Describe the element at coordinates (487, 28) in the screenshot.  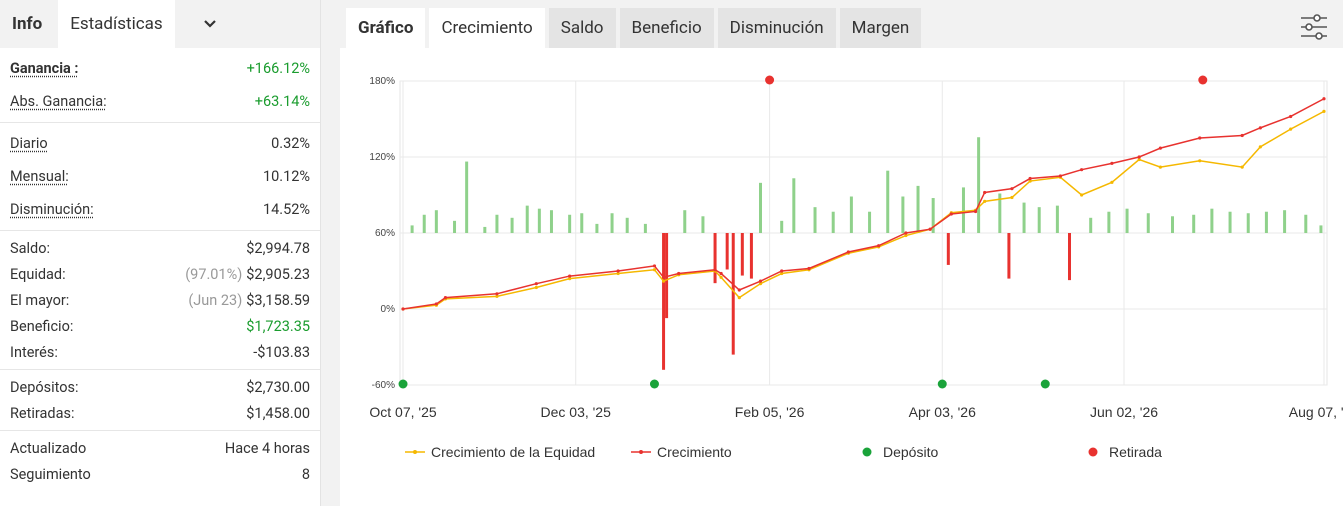
I see `tab: Crecimiento` at that location.